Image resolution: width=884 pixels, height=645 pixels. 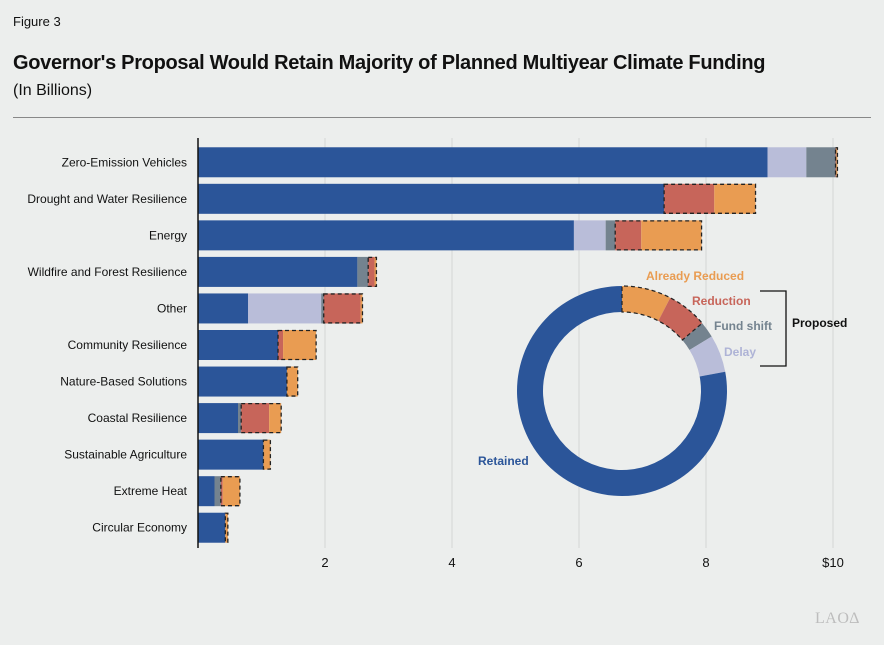 What do you see at coordinates (578, 562) in the screenshot?
I see `x-tick-label: 6` at bounding box center [578, 562].